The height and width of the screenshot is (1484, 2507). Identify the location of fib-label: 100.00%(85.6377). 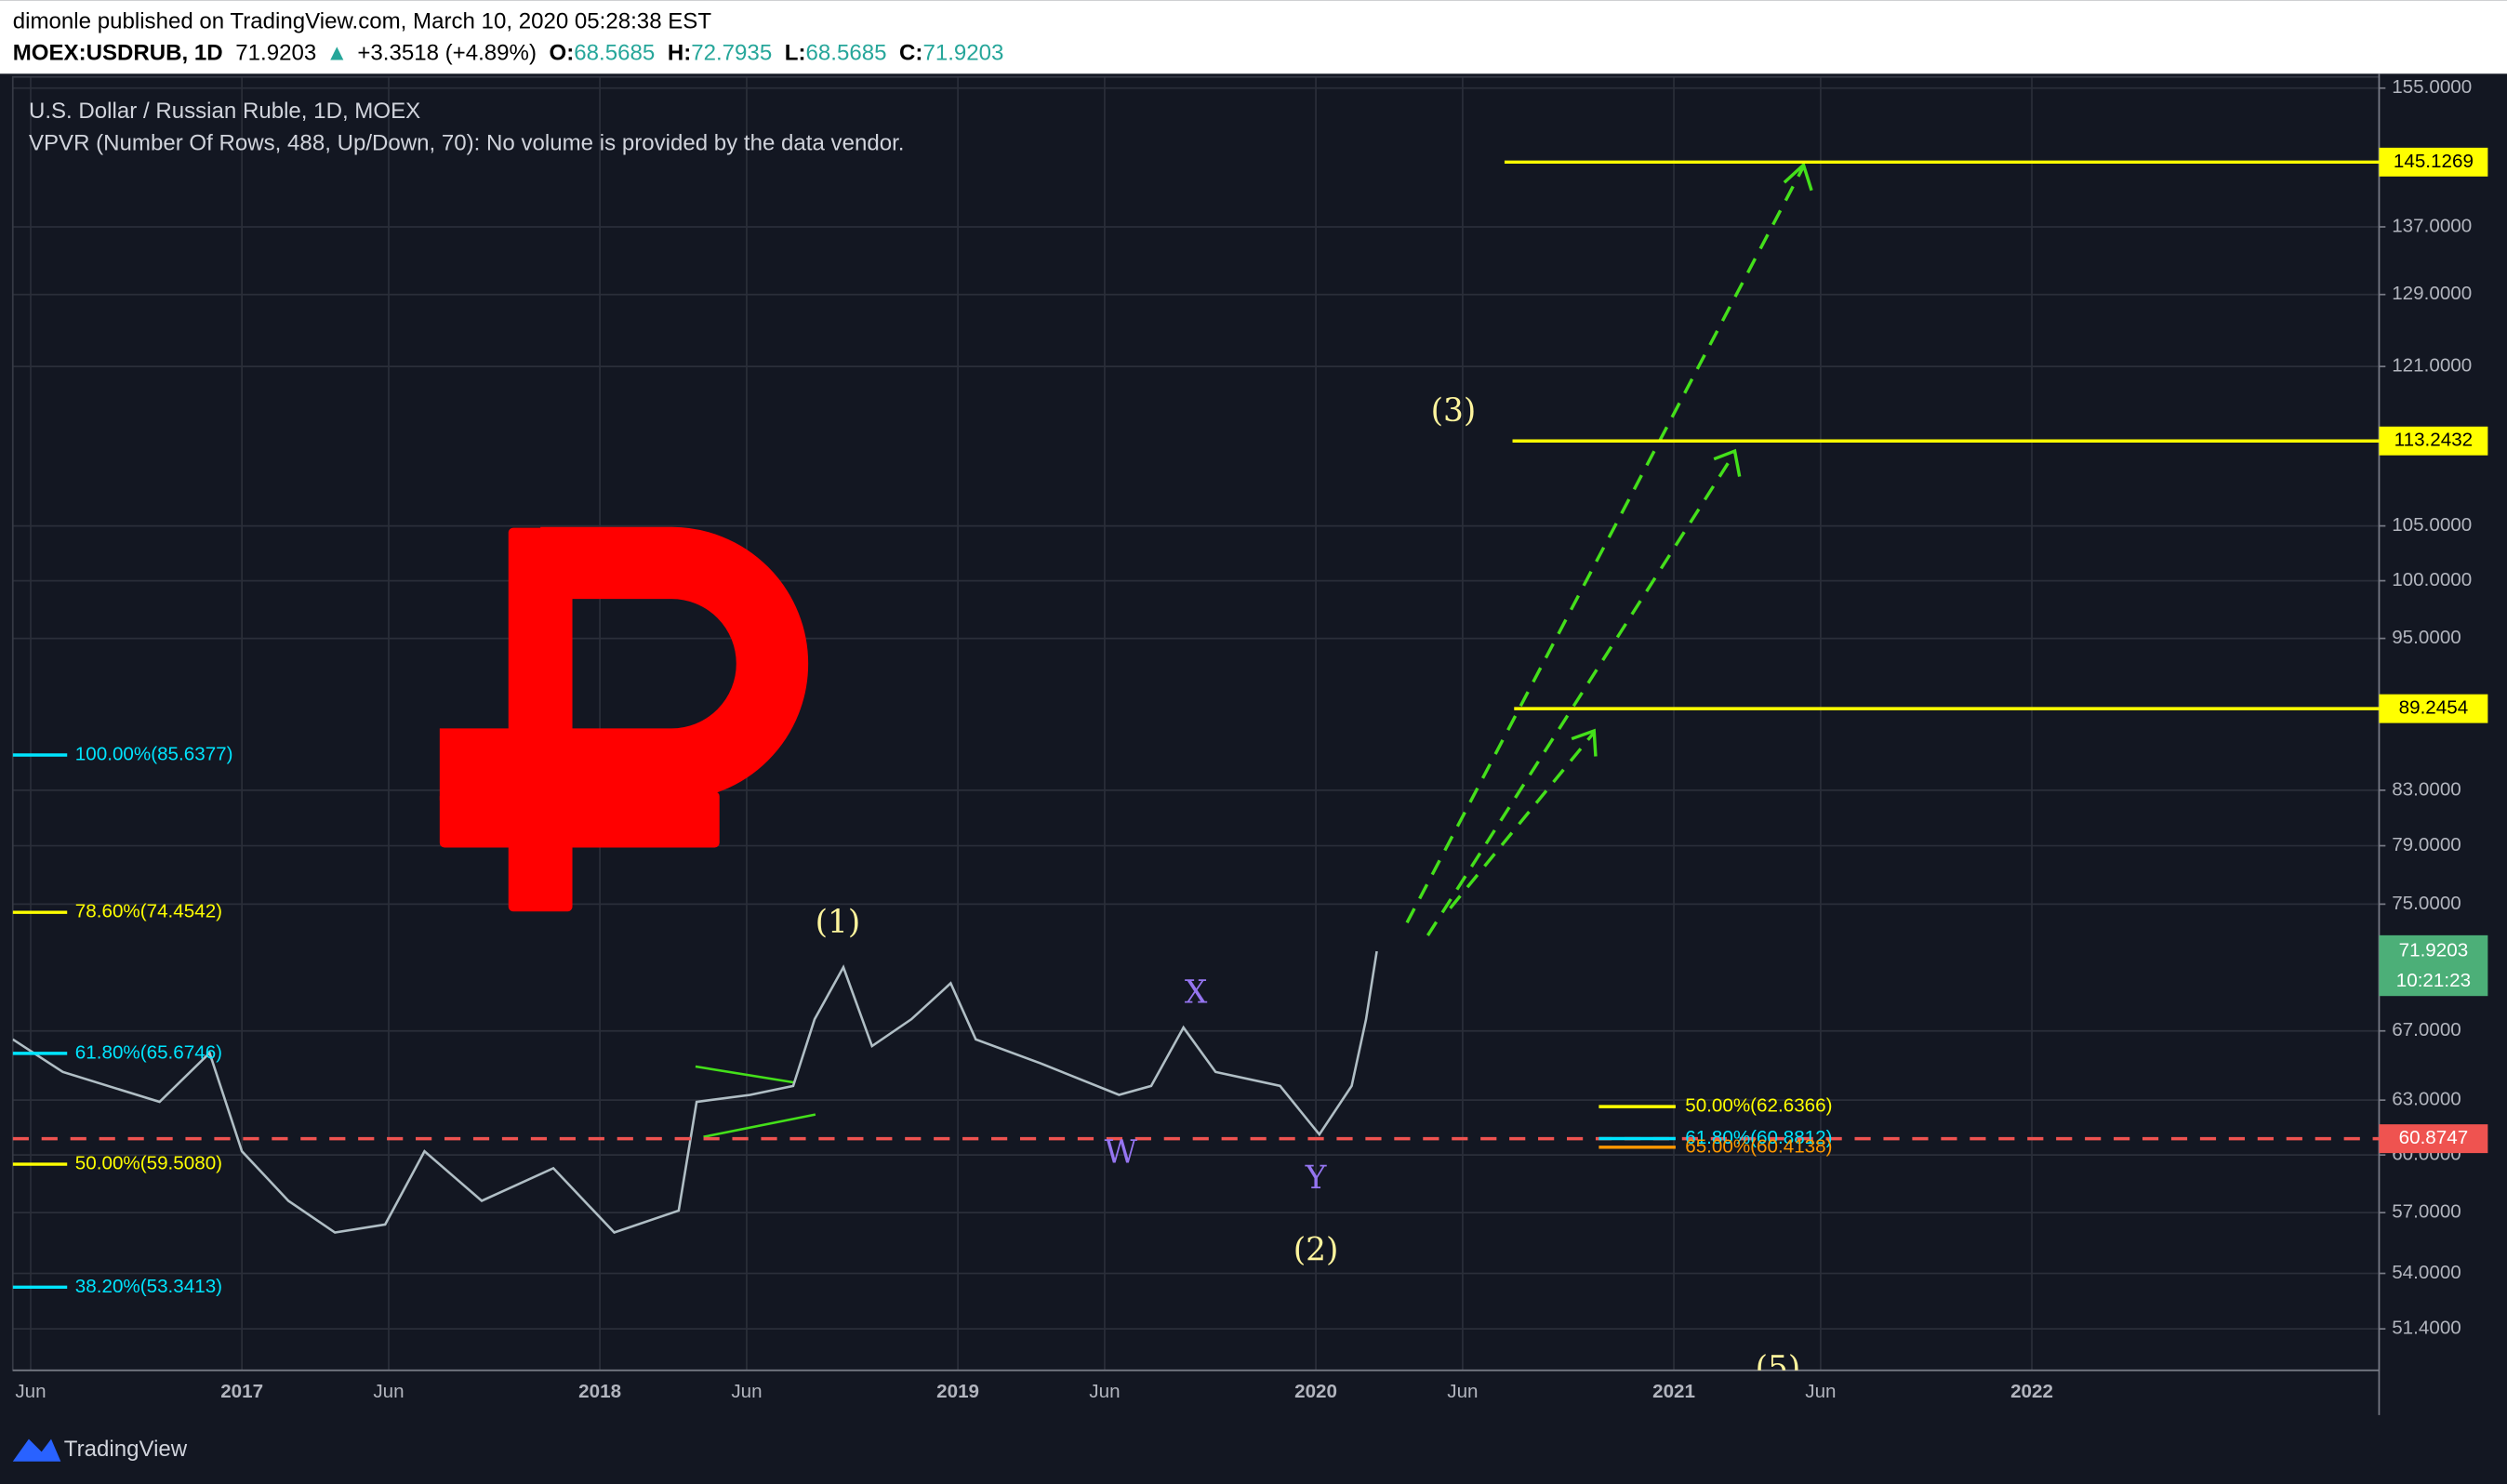
(154, 753).